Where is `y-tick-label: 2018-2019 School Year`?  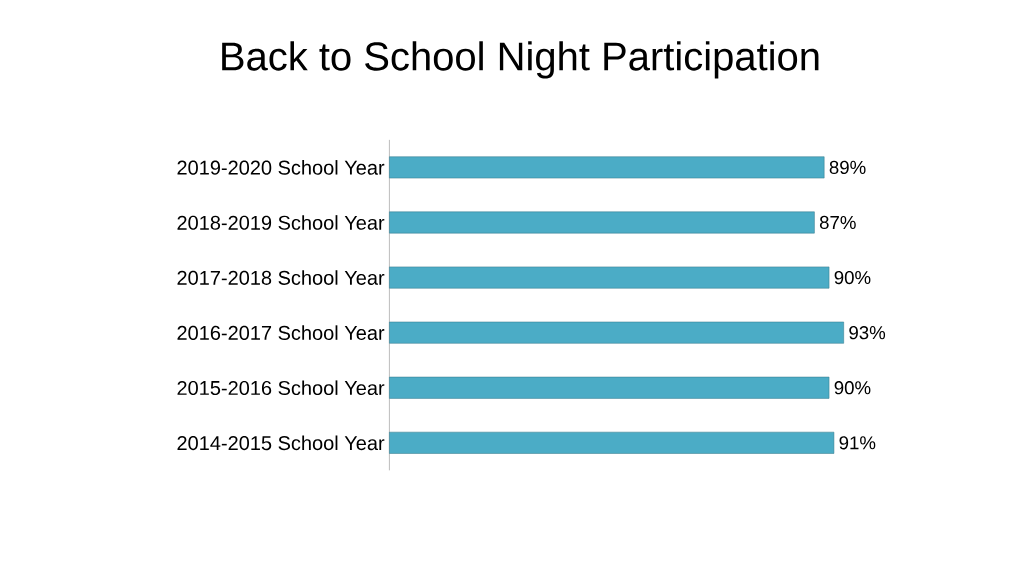 y-tick-label: 2018-2019 School Year is located at coordinates (281, 222).